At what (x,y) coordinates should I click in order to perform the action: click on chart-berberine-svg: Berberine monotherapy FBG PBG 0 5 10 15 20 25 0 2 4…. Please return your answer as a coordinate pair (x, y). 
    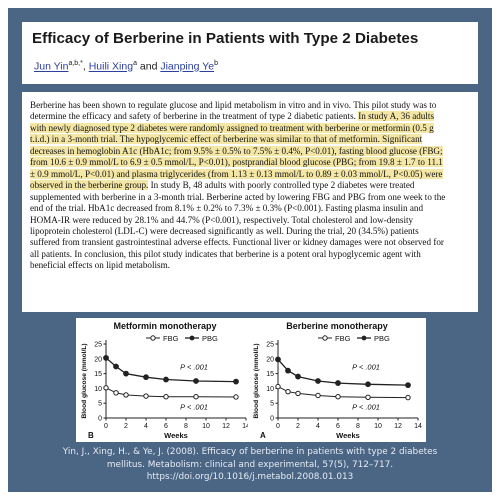
    Looking at the image, I should click on (337, 380).